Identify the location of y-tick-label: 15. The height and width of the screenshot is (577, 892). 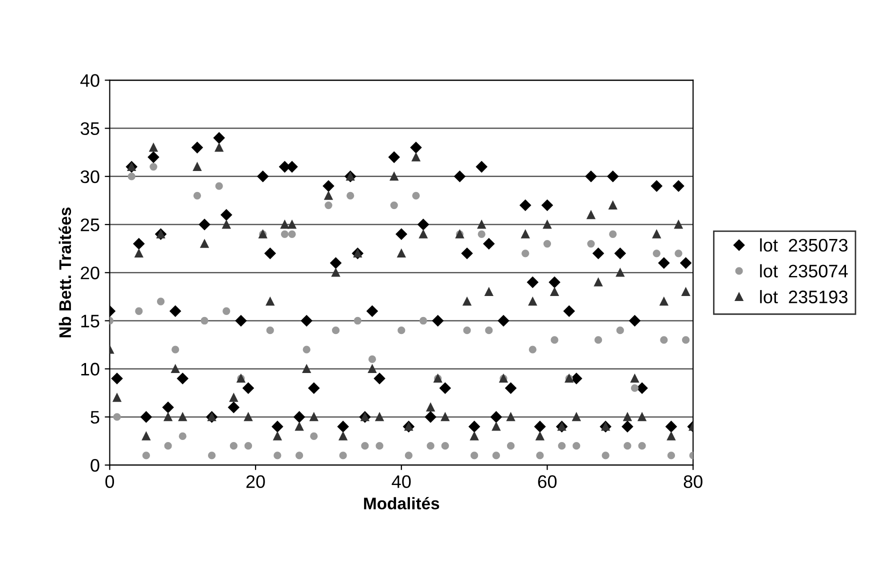
(90, 321).